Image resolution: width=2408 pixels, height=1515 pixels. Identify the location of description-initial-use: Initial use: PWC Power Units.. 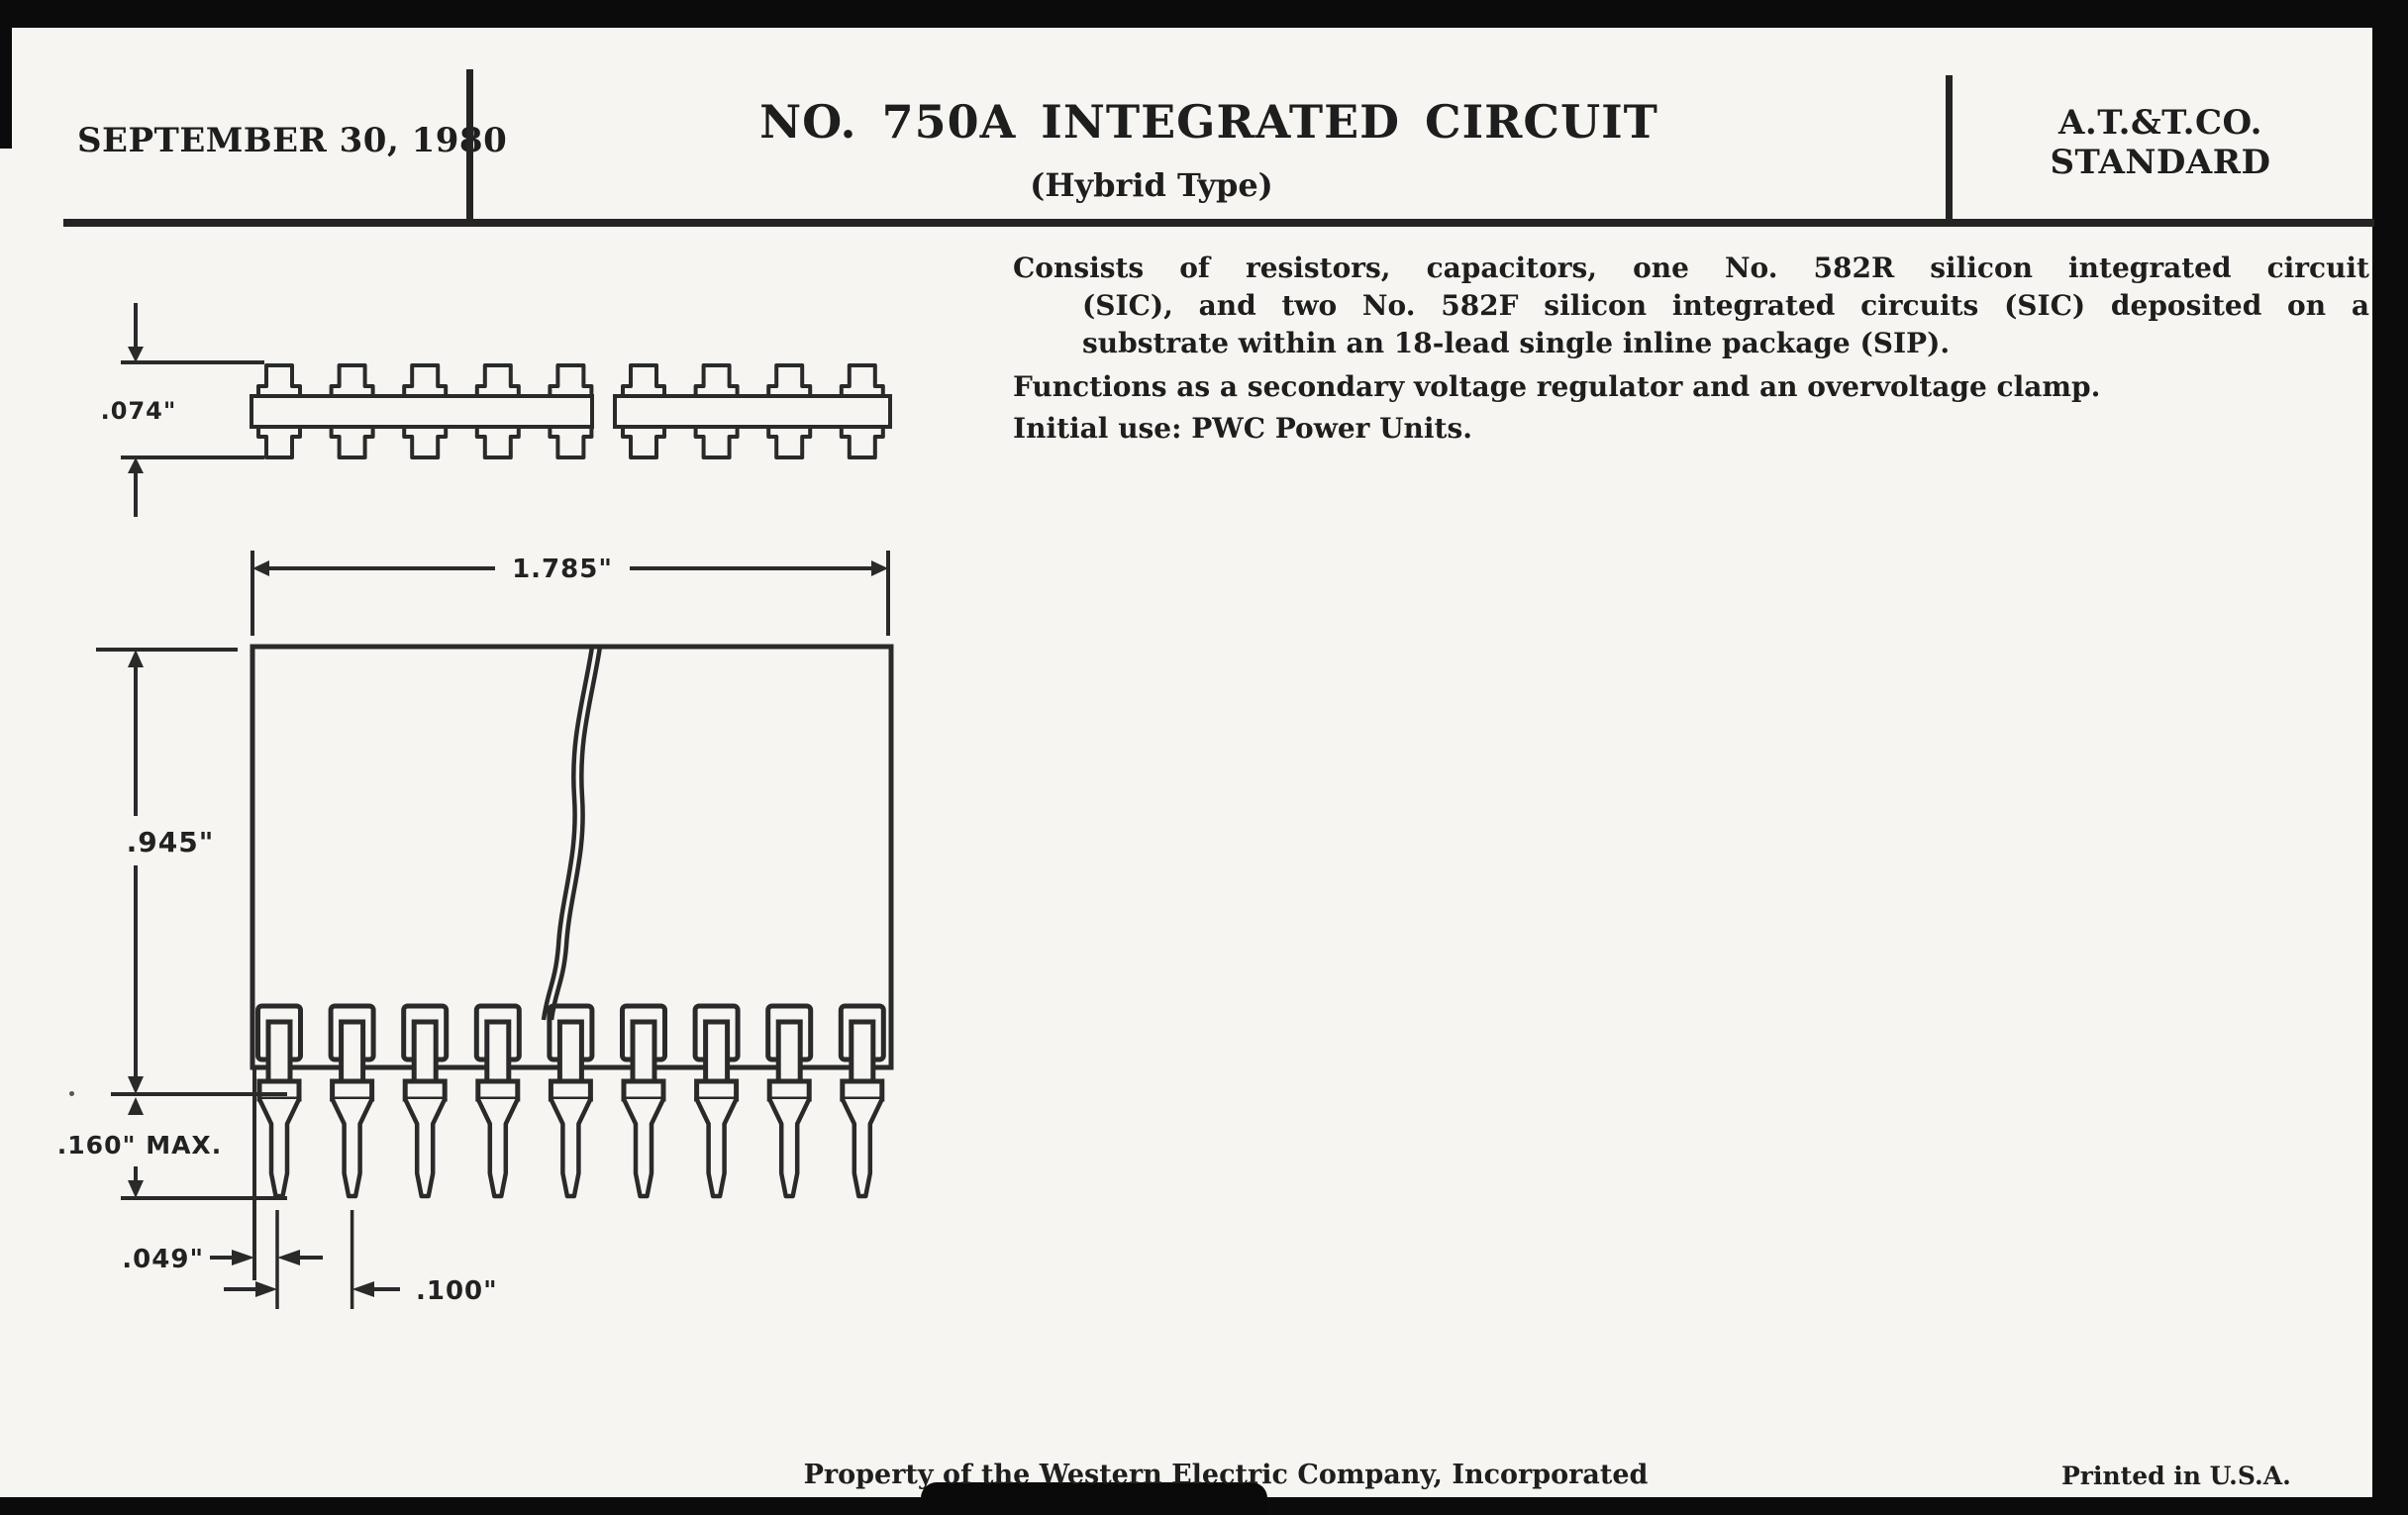
(1242, 429).